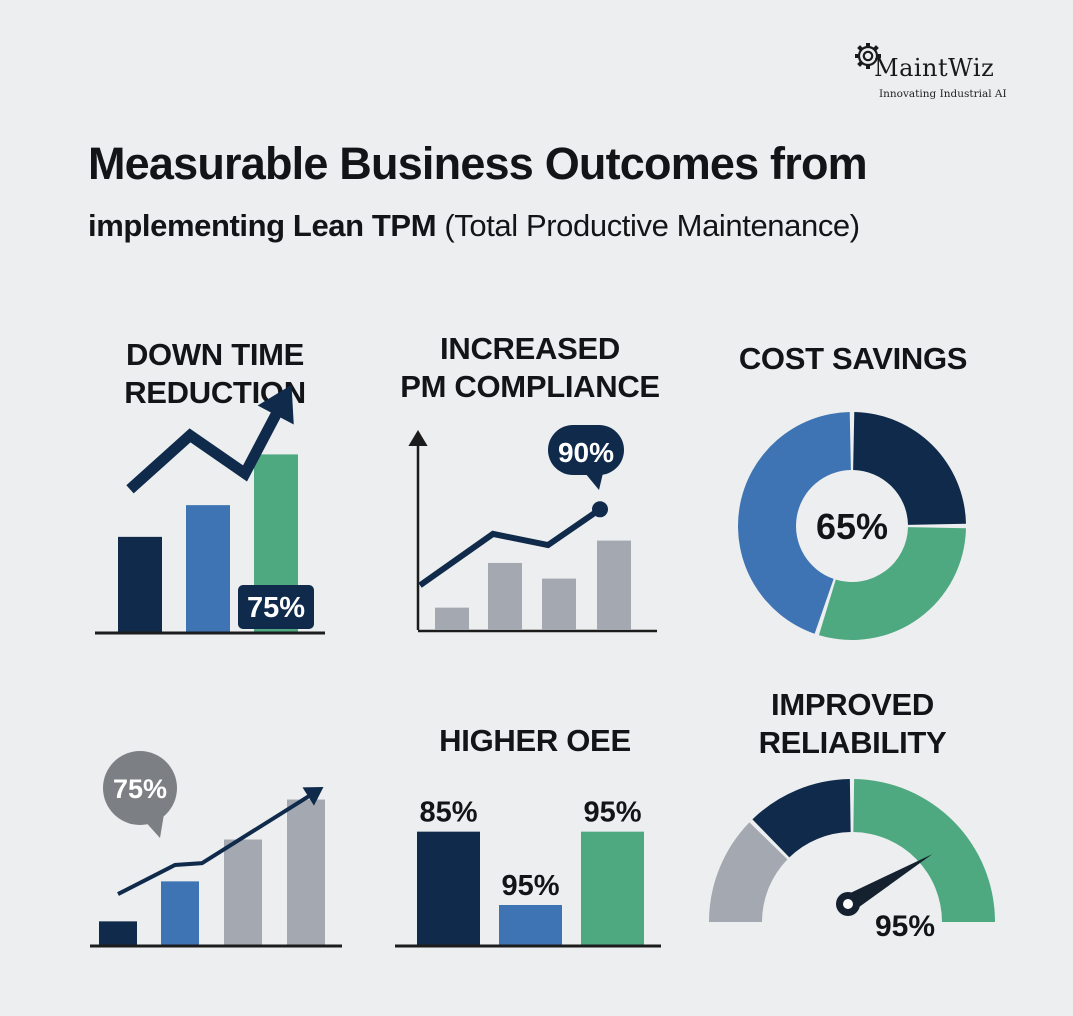  Describe the element at coordinates (905, 926) in the screenshot. I see `value-label: 95%` at that location.